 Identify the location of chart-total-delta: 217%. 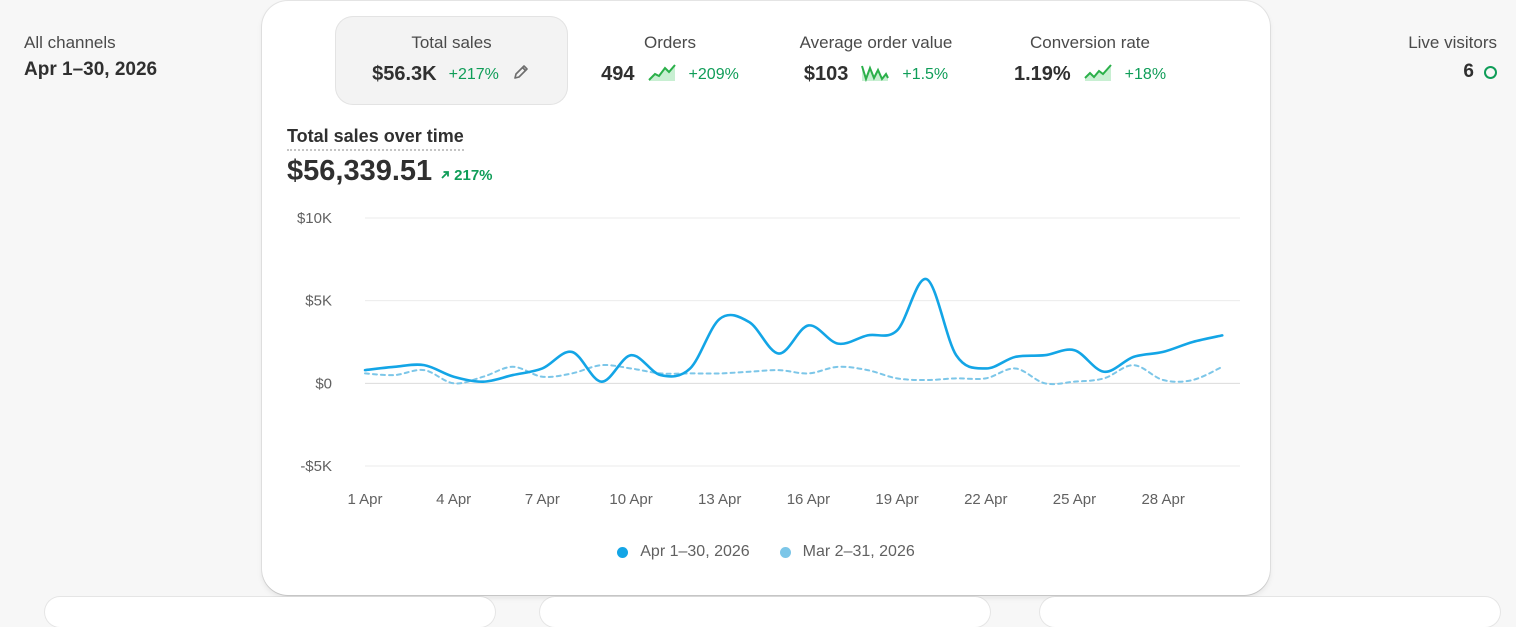
(466, 175).